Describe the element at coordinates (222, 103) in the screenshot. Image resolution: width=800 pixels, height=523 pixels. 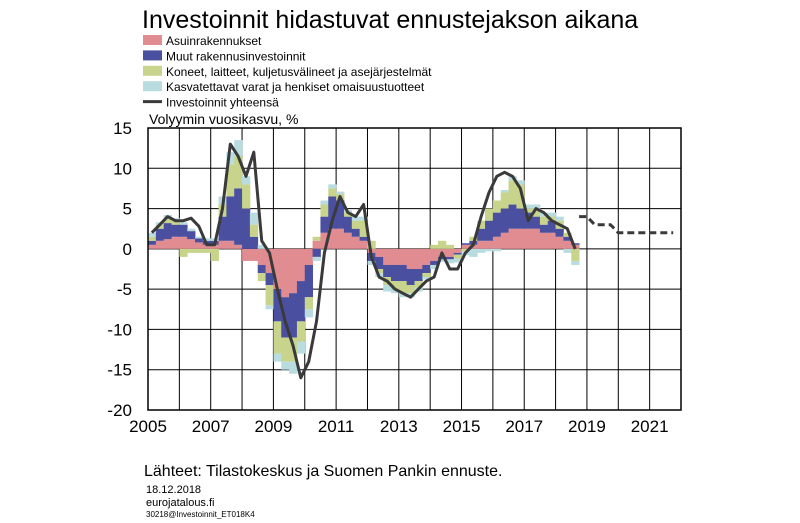
I see `legend-label-total: Investoinnit yhteensä` at that location.